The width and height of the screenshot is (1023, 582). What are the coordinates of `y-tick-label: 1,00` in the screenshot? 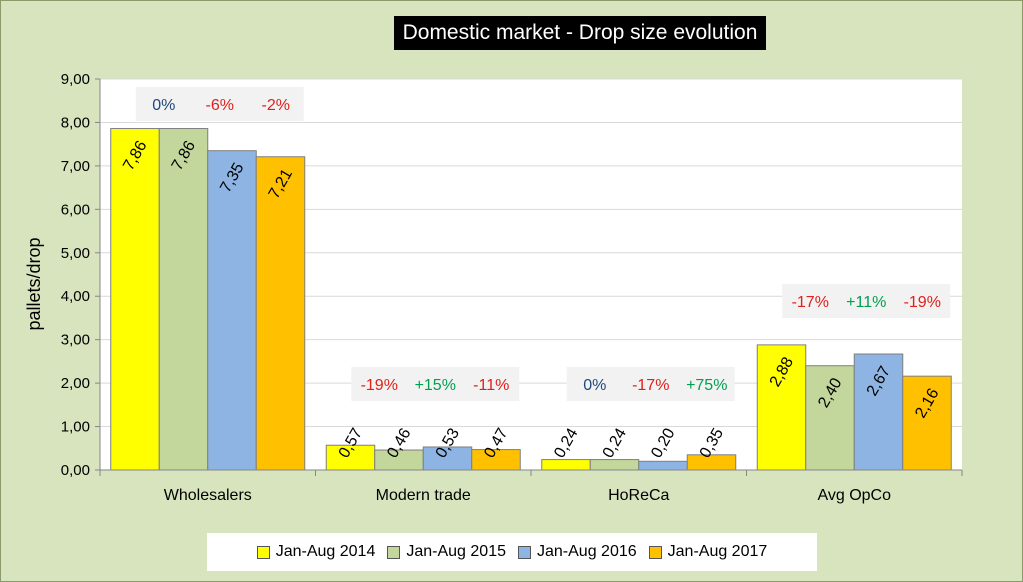 It's located at (75, 427).